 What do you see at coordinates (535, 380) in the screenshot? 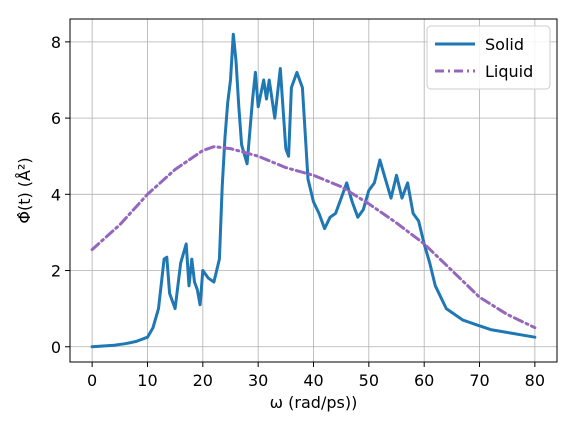
I see `x-tick-label: 80` at bounding box center [535, 380].